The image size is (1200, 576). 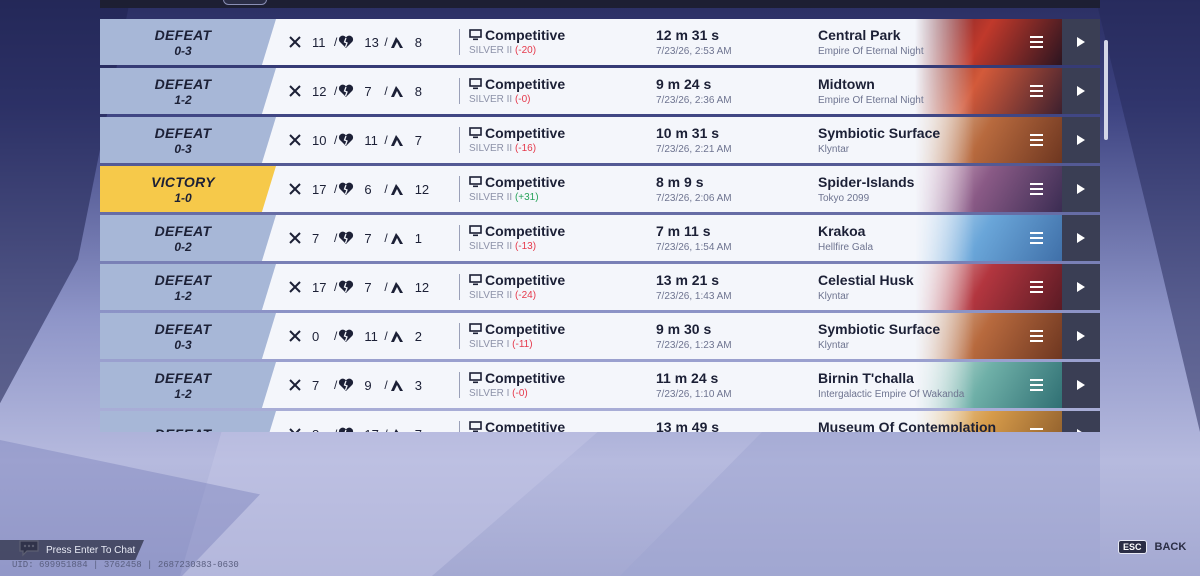 I want to click on match-mode: Competitive SILVER II (-24), so click(x=517, y=286).